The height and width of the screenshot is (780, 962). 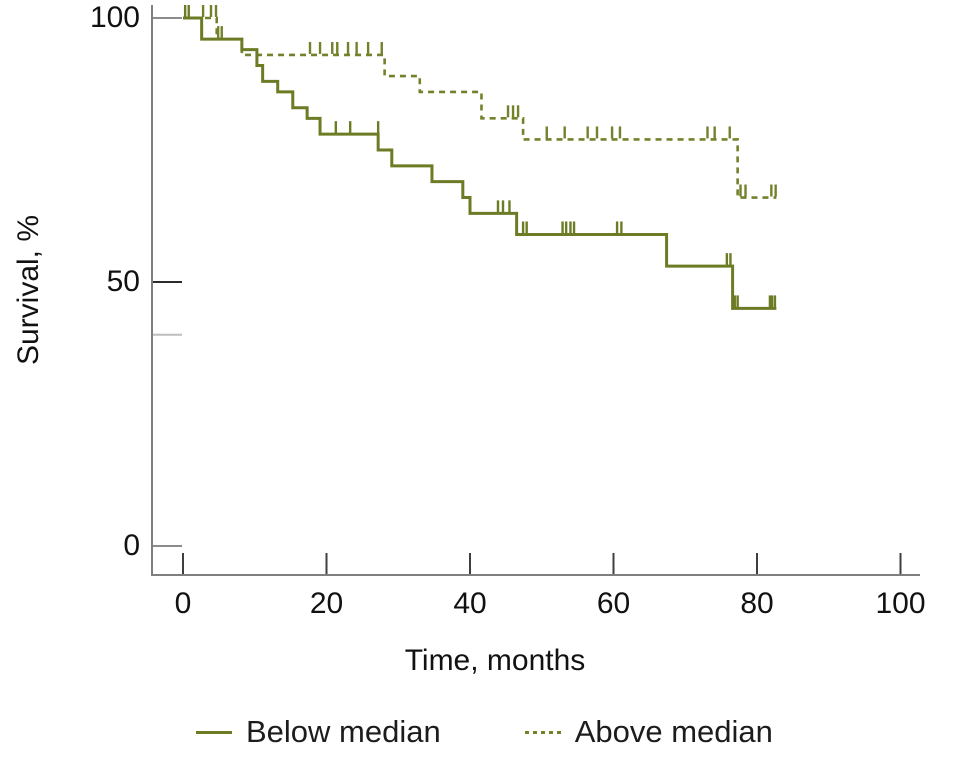 What do you see at coordinates (613, 603) in the screenshot?
I see `x-axis-tick-label-60: 60` at bounding box center [613, 603].